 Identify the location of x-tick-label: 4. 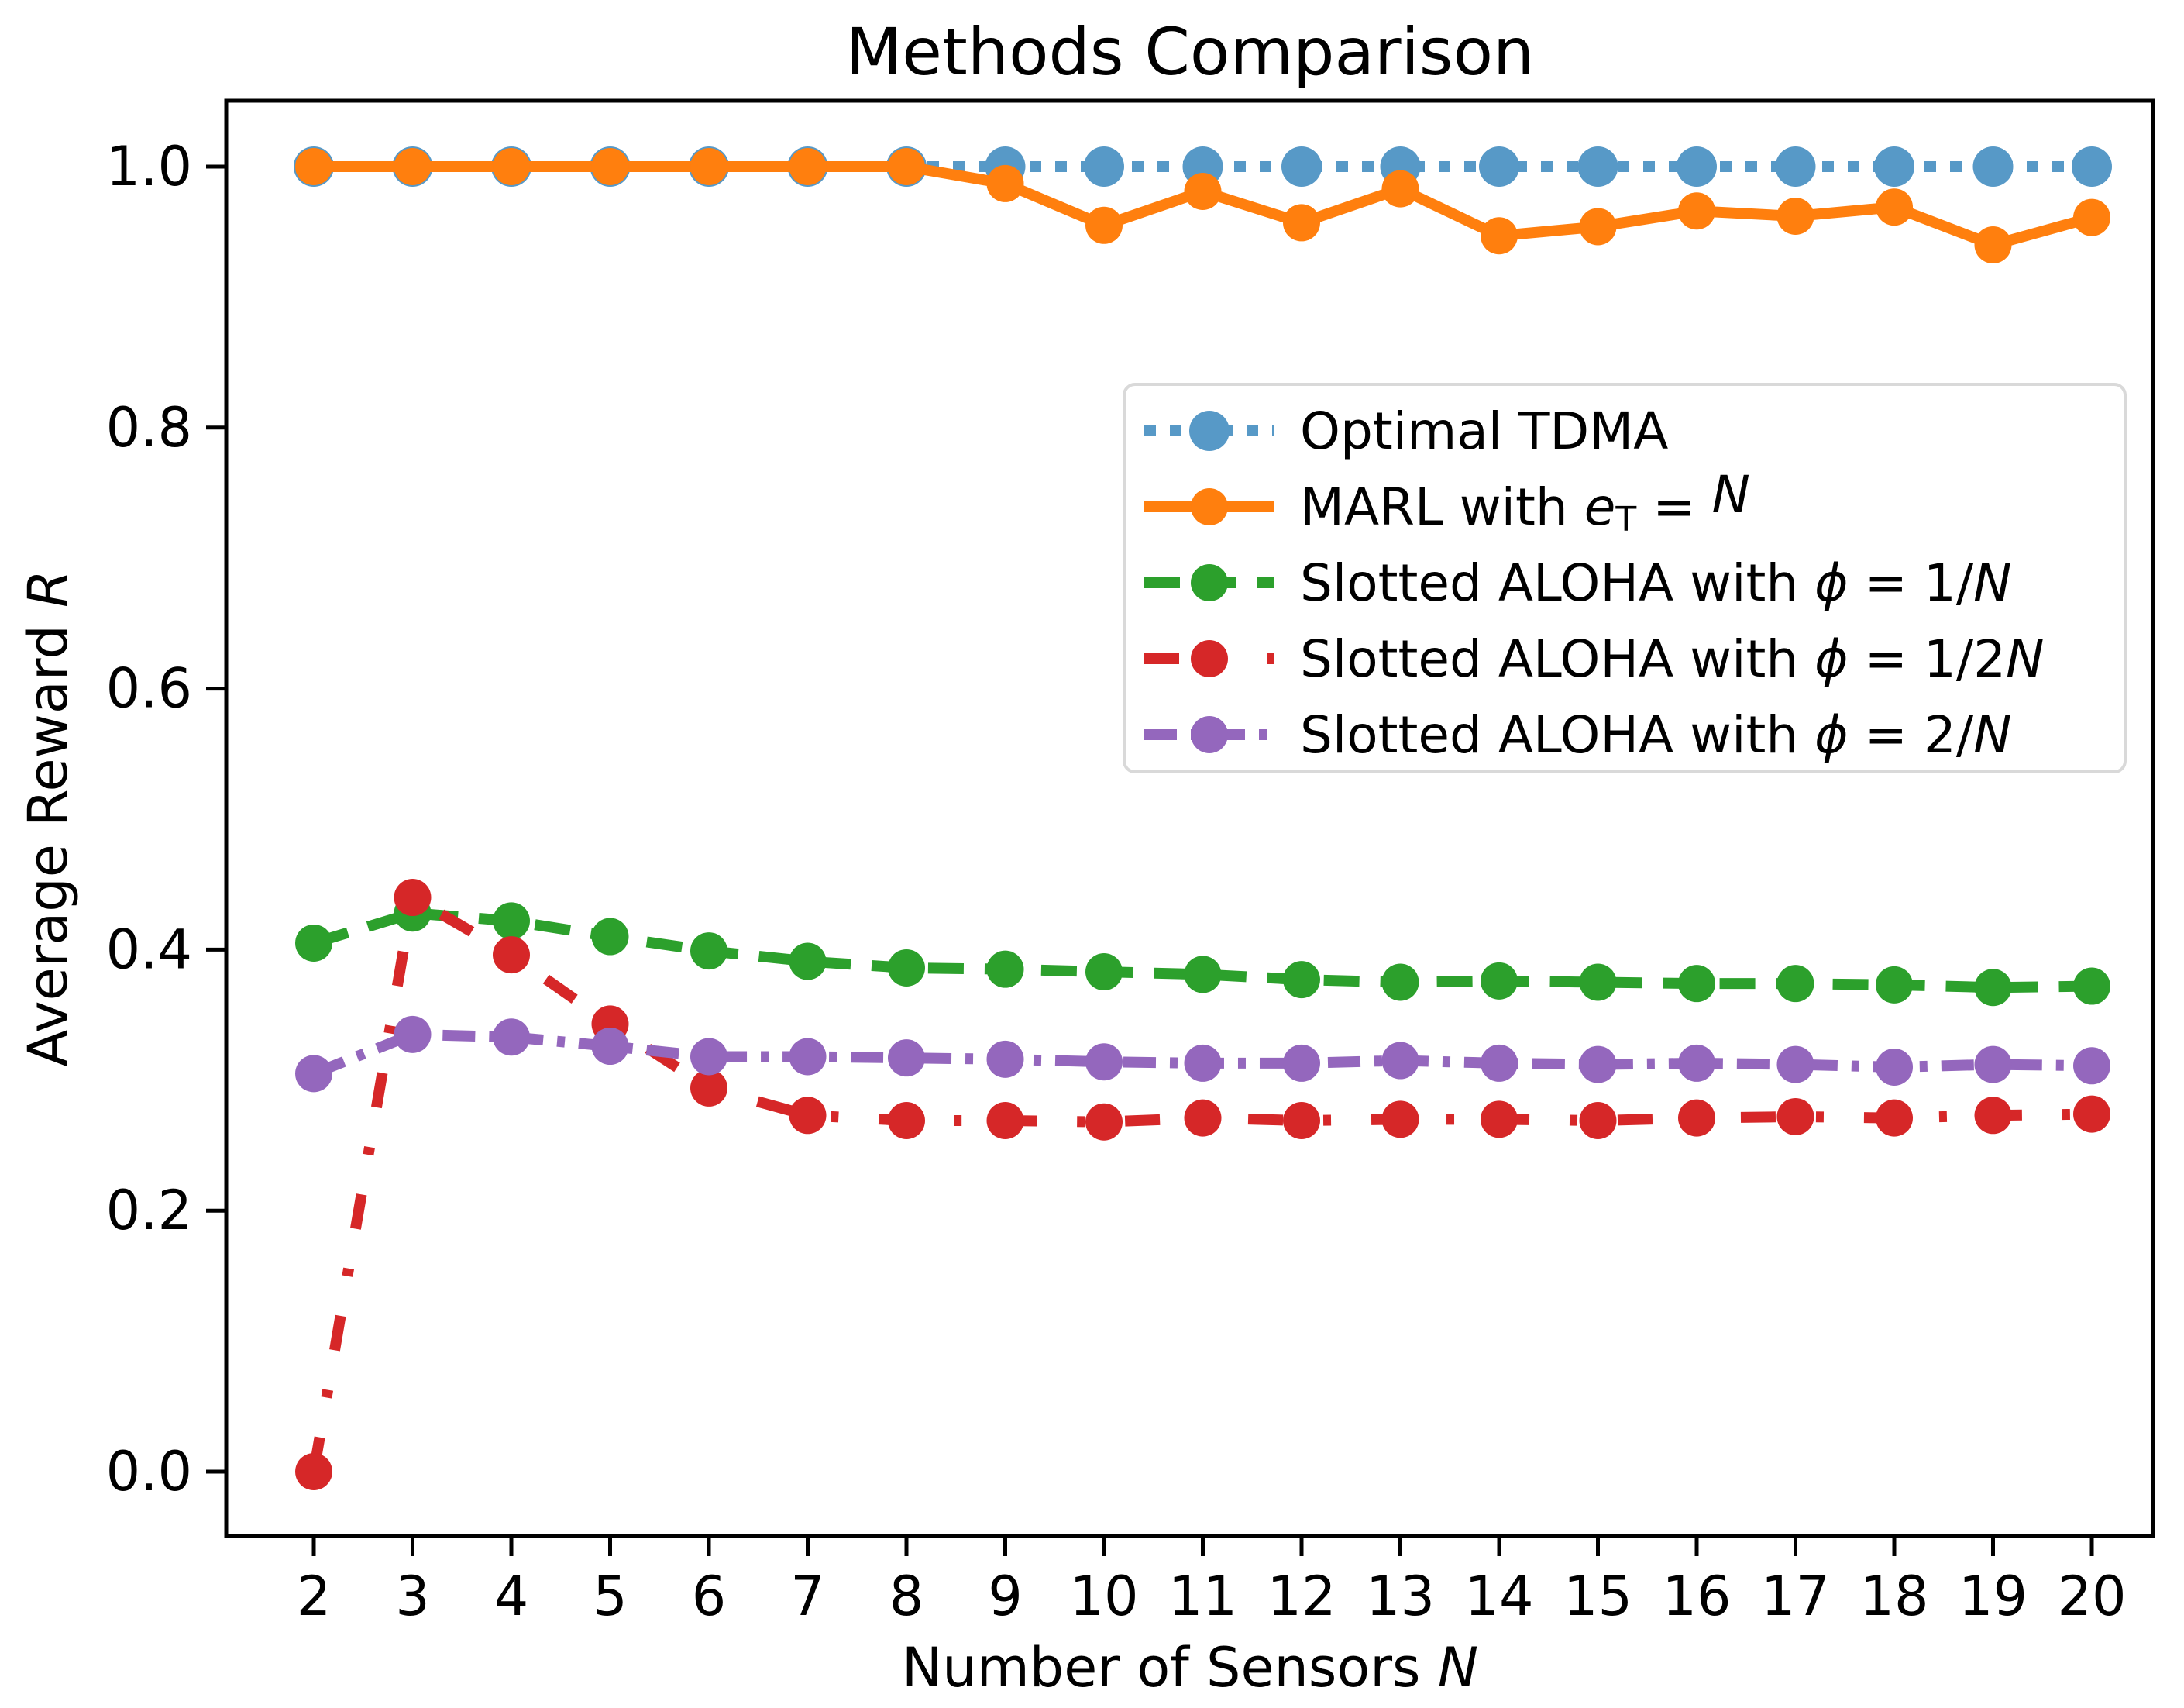
(511, 1597).